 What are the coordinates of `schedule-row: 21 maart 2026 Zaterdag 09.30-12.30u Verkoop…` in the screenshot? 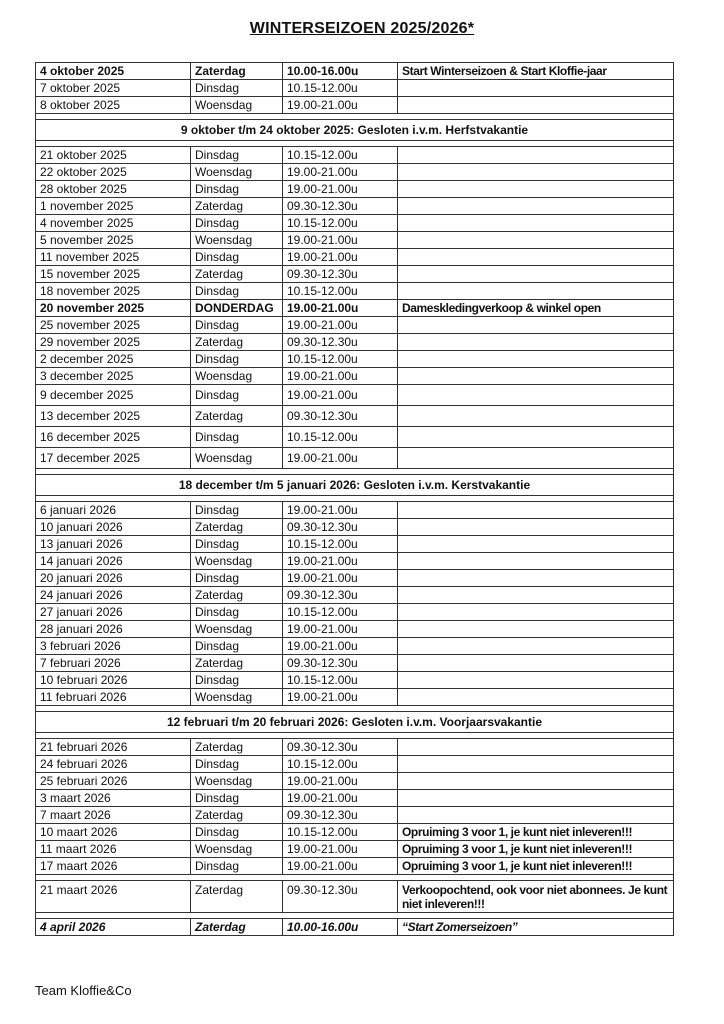 It's located at (354, 896).